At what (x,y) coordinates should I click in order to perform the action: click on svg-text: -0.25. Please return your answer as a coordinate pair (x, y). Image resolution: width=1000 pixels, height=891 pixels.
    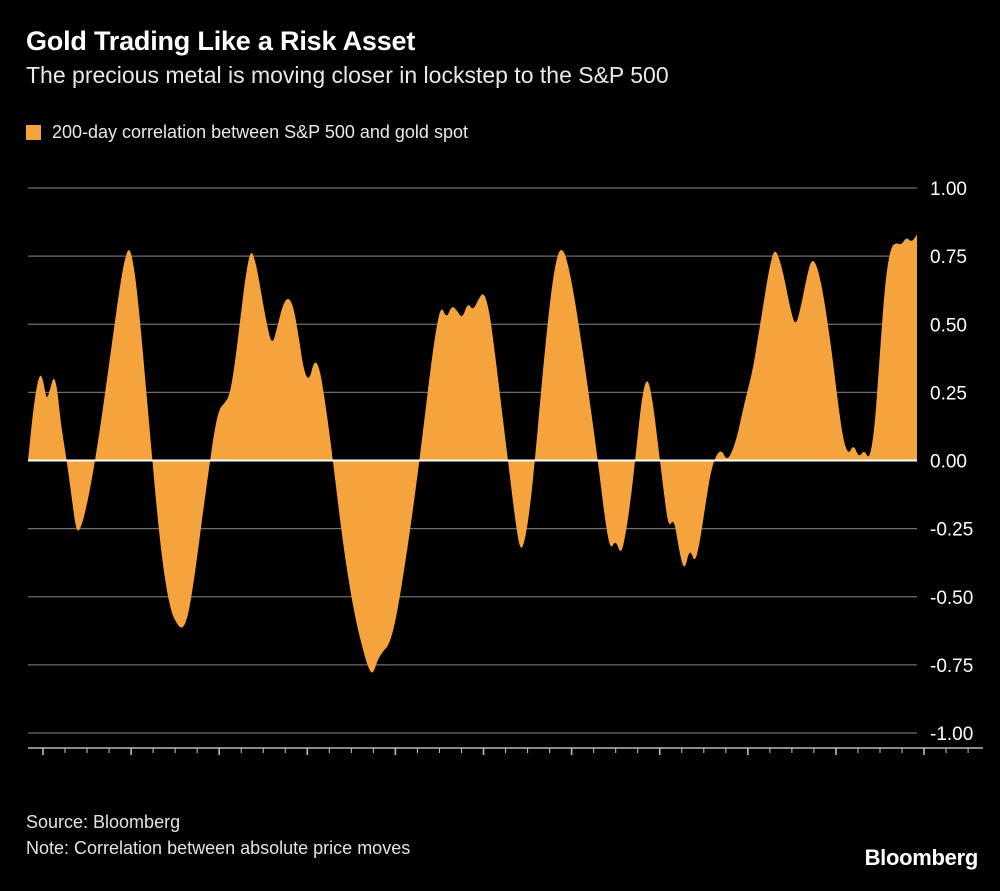
    Looking at the image, I should click on (951, 530).